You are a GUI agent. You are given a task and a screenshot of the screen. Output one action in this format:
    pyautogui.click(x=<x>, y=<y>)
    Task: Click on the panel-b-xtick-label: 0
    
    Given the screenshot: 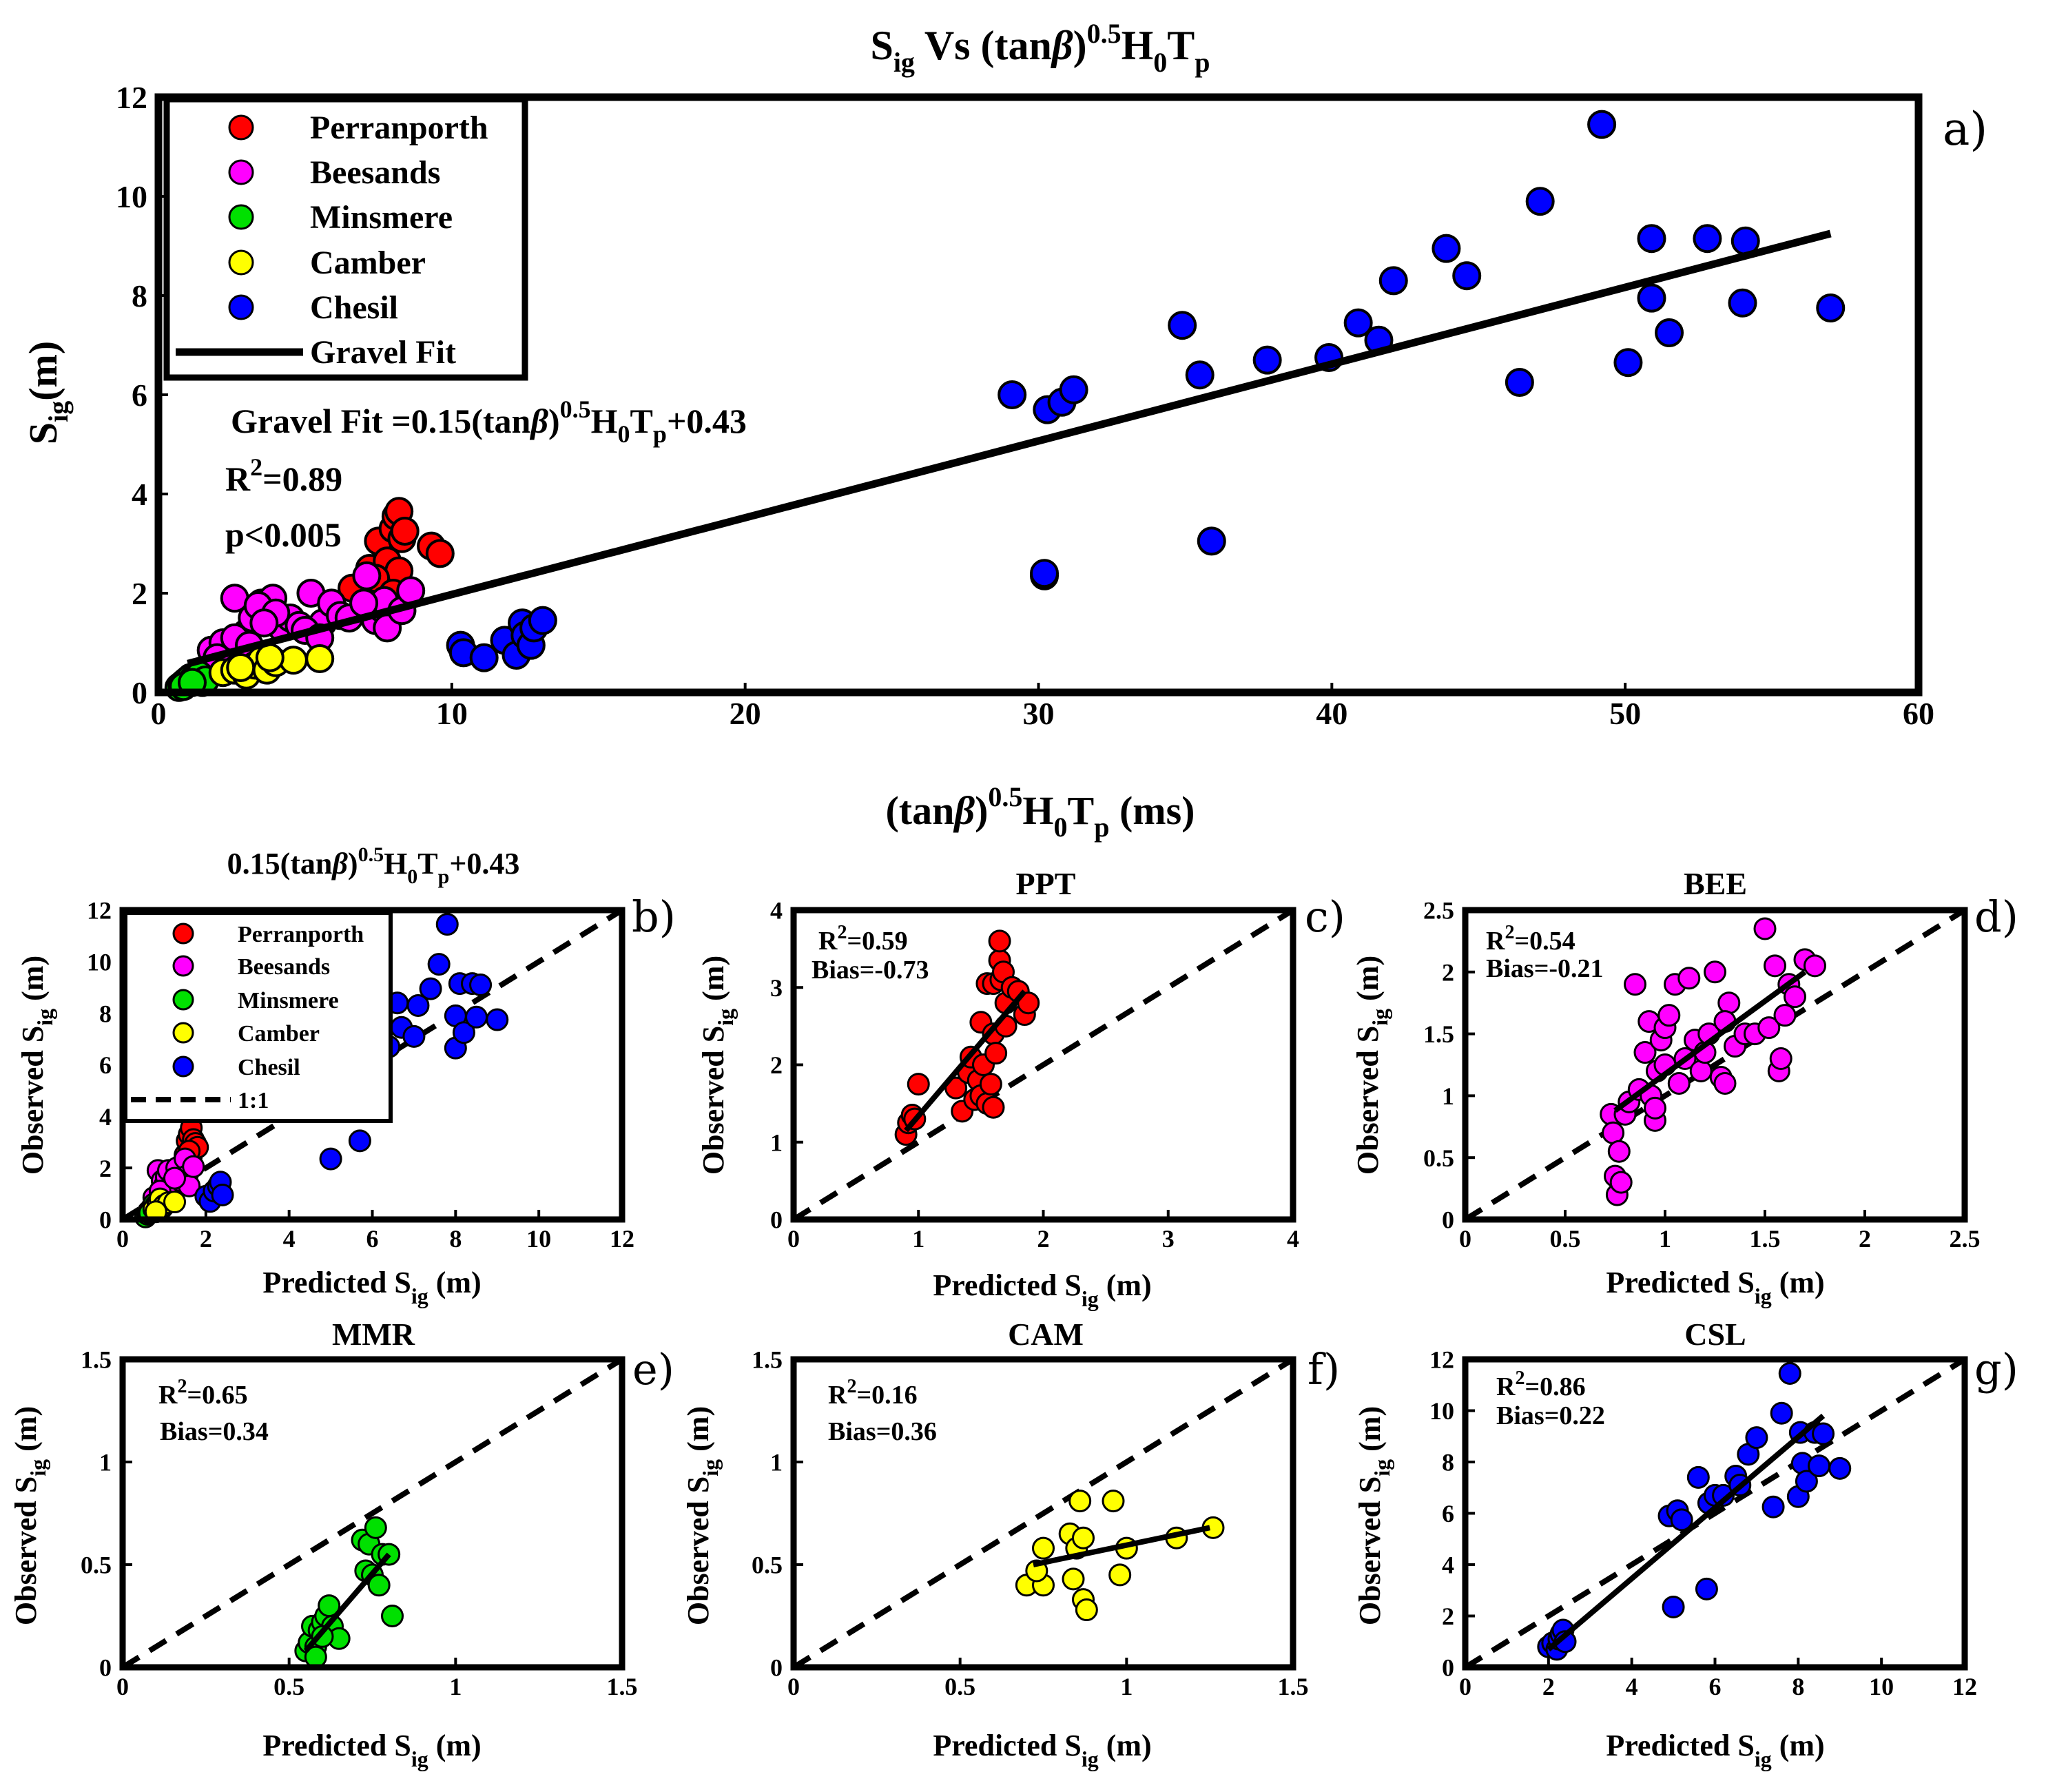 What is the action you would take?
    pyautogui.click(x=123, y=1239)
    